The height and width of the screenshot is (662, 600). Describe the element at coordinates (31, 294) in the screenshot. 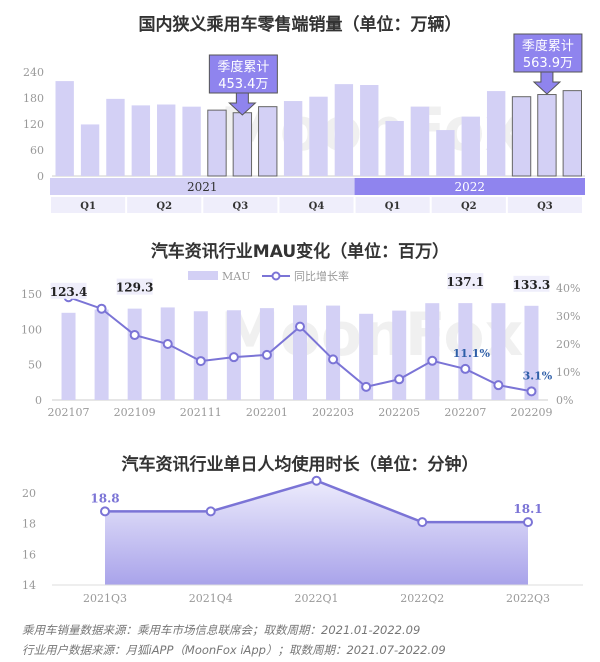

I see `y-left-tick-label: 150` at that location.